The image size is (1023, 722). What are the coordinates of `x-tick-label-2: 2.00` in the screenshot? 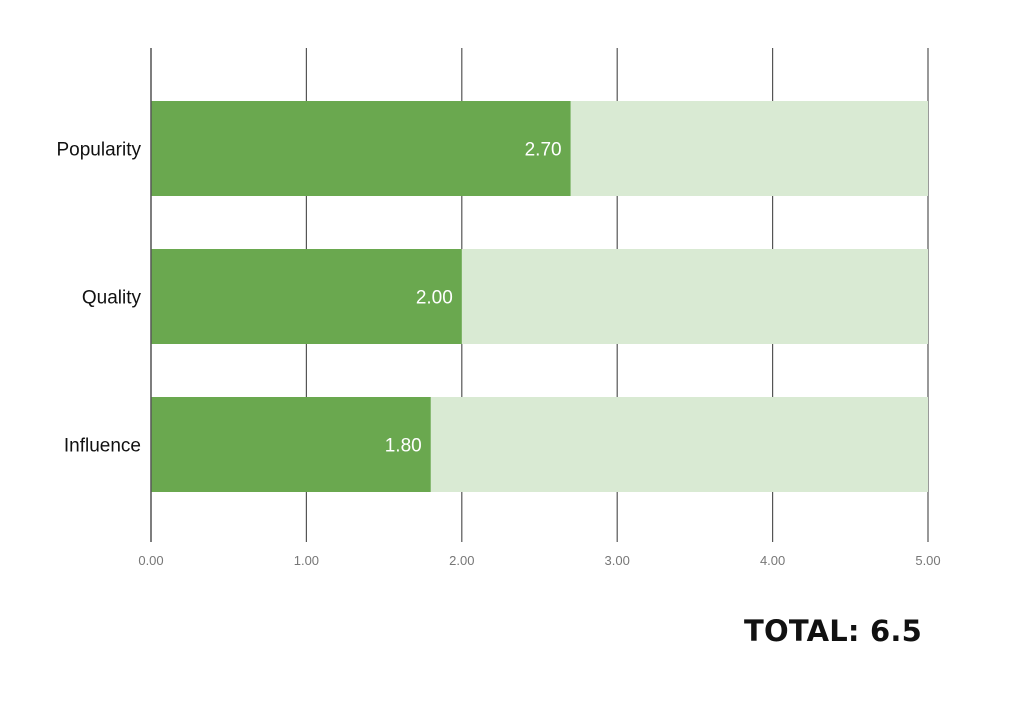 It's located at (461, 560).